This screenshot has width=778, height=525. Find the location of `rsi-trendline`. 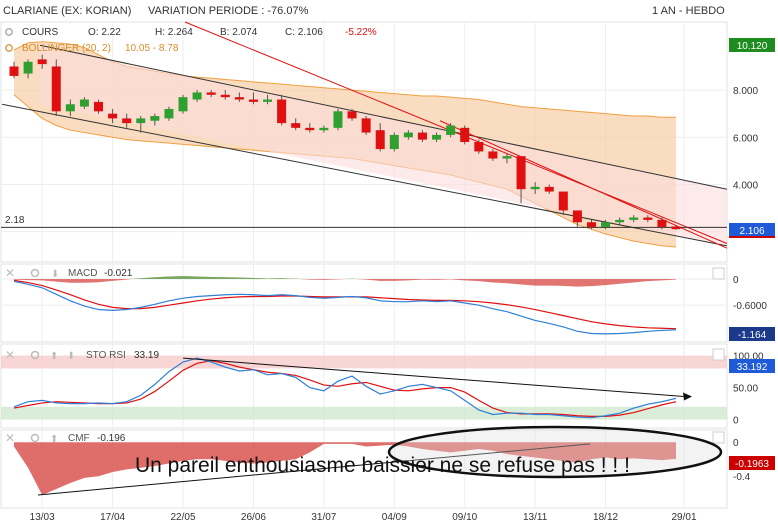

rsi-trendline is located at coordinates (433, 377).